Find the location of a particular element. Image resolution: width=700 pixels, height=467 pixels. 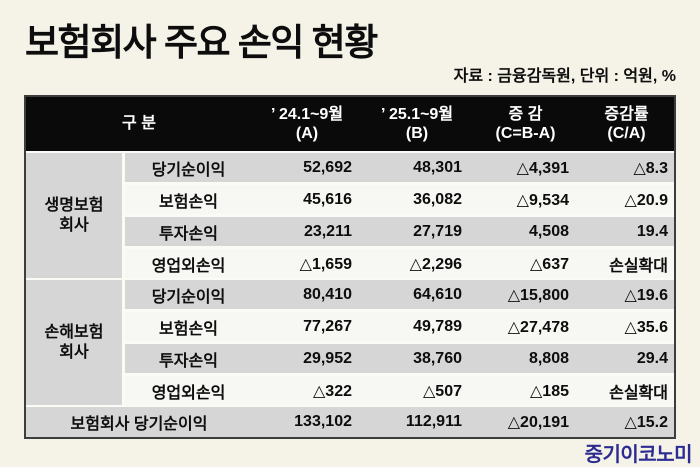

col-header-period-a: ’ 24.1~9월 (A) is located at coordinates (307, 124).